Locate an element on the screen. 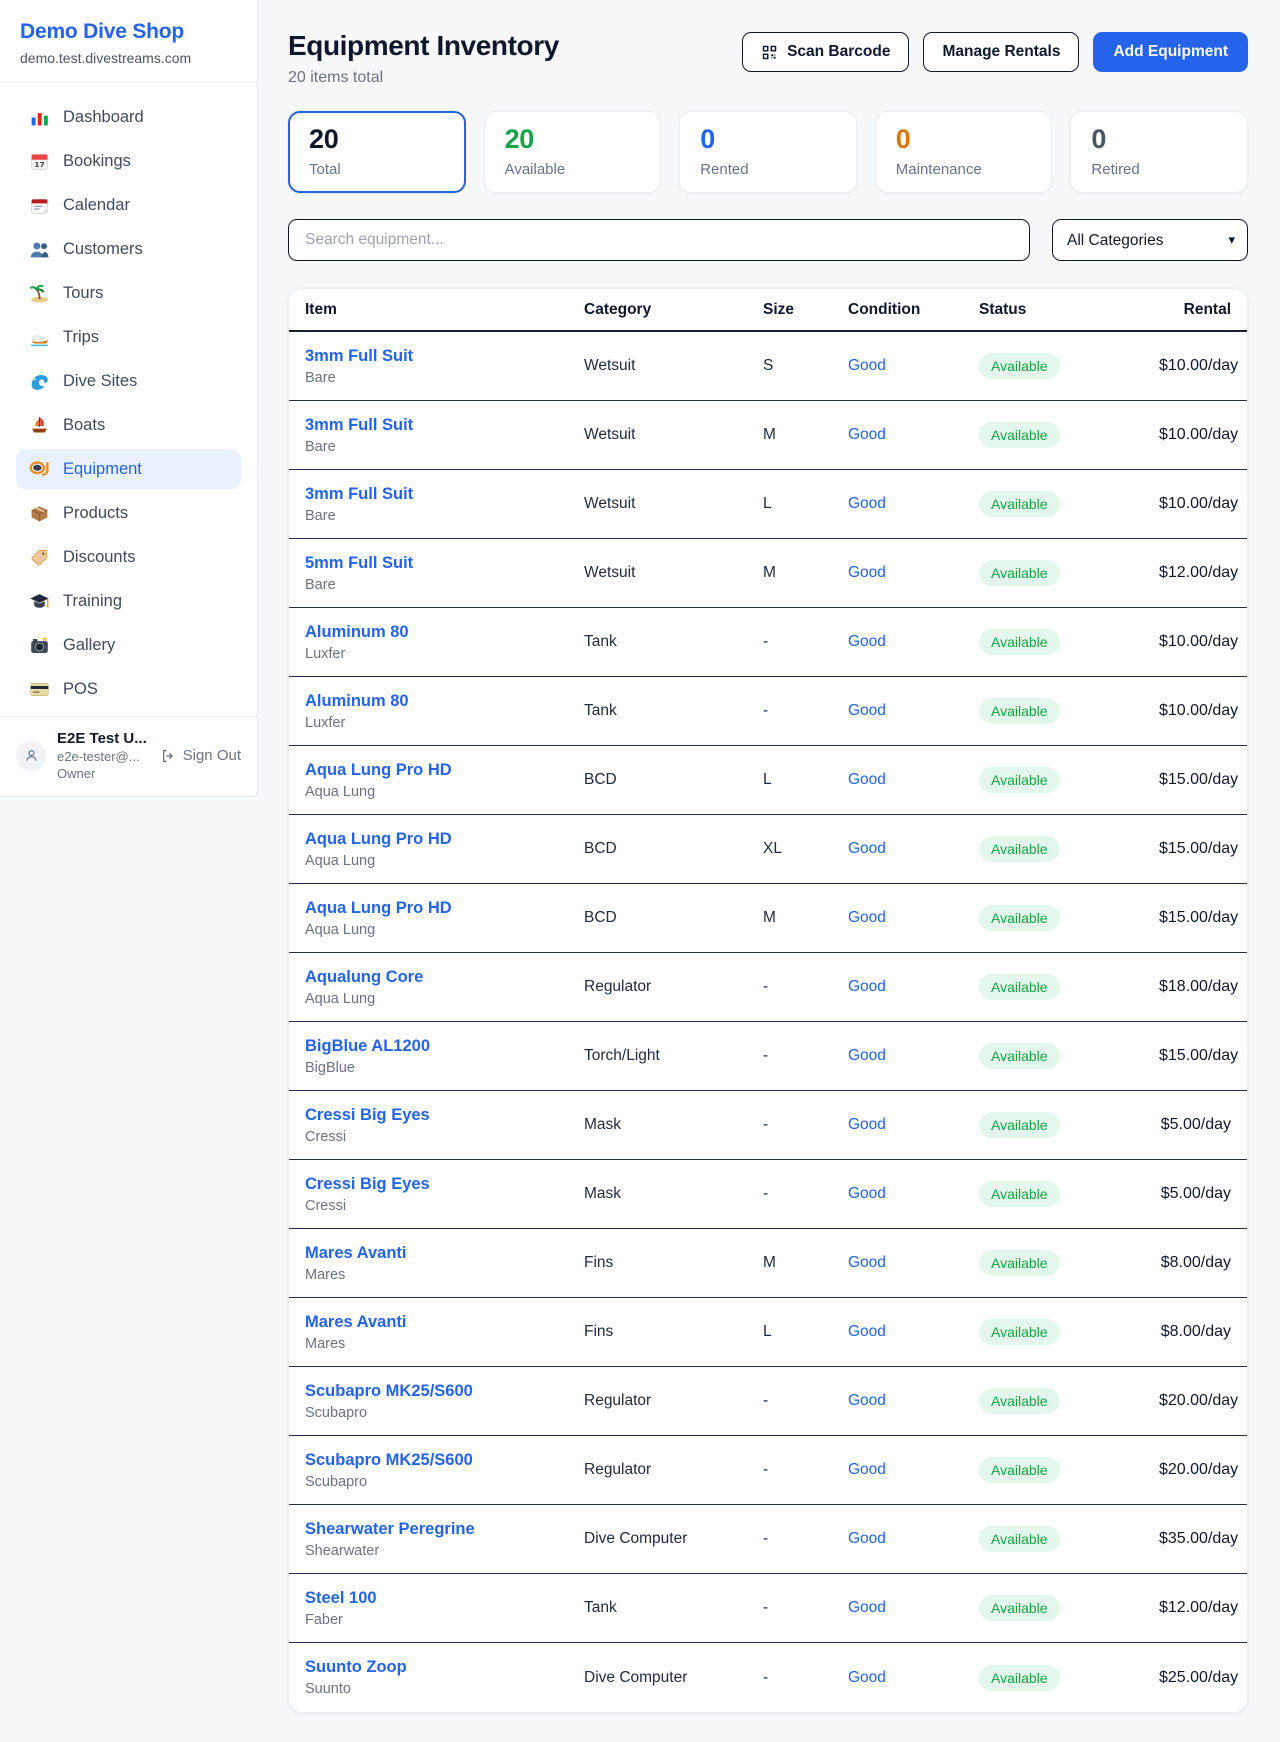 Image resolution: width=1280 pixels, height=1742 pixels. sidebar-item-discounts: Discounts is located at coordinates (128, 557).